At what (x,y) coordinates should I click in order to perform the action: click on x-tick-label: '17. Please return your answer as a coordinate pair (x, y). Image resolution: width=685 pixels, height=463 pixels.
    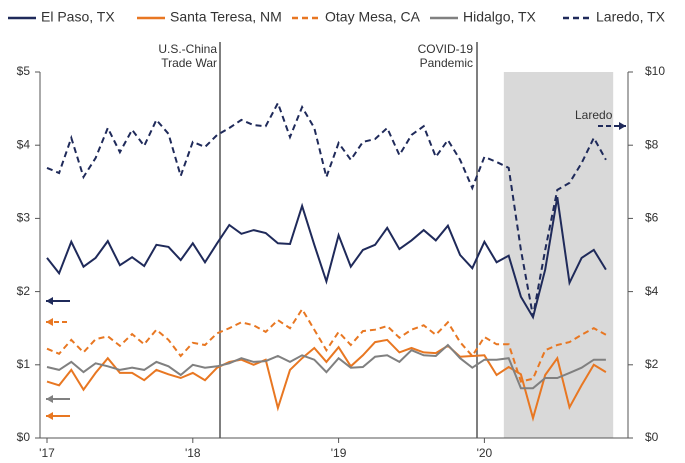
    Looking at the image, I should click on (47, 452).